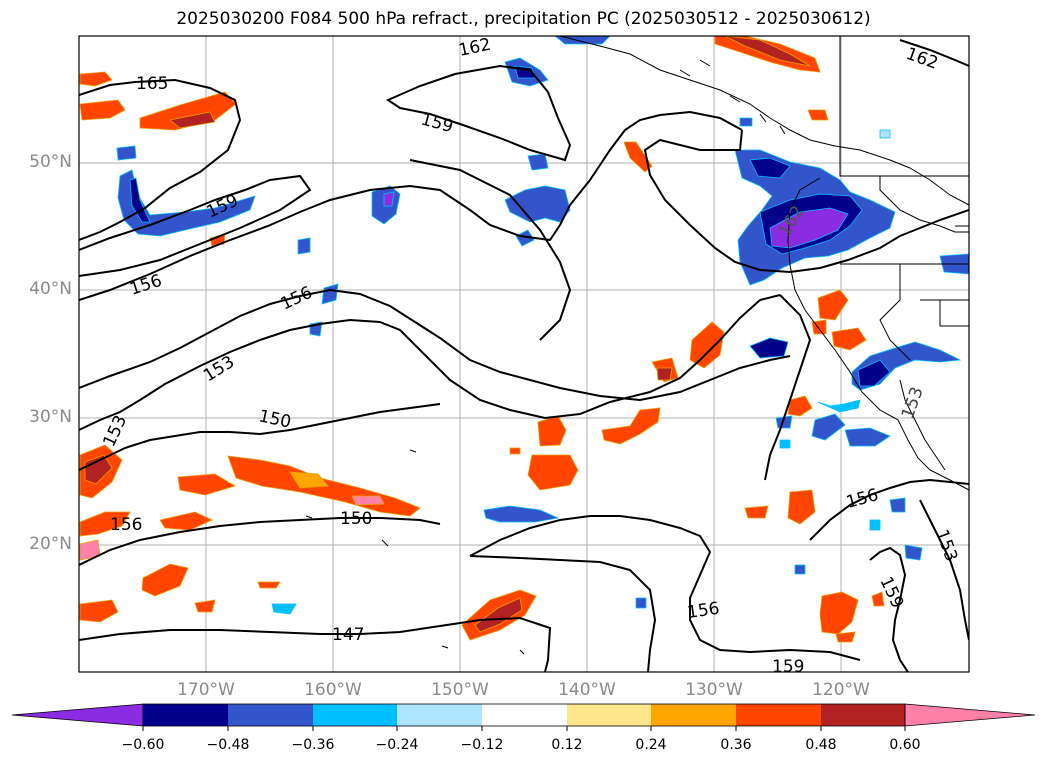  I want to click on lat-label: 30°N, so click(50, 417).